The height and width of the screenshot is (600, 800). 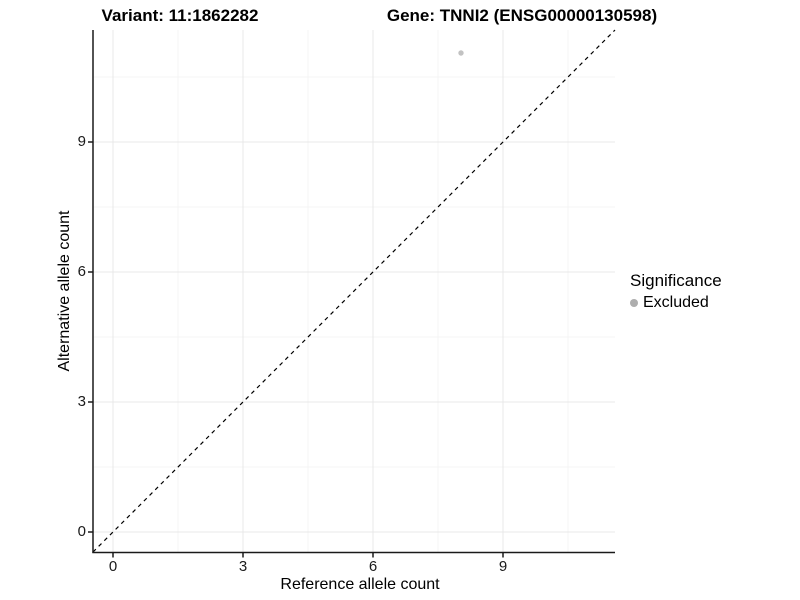 I want to click on legend-key-dot-icon, so click(x=634, y=303).